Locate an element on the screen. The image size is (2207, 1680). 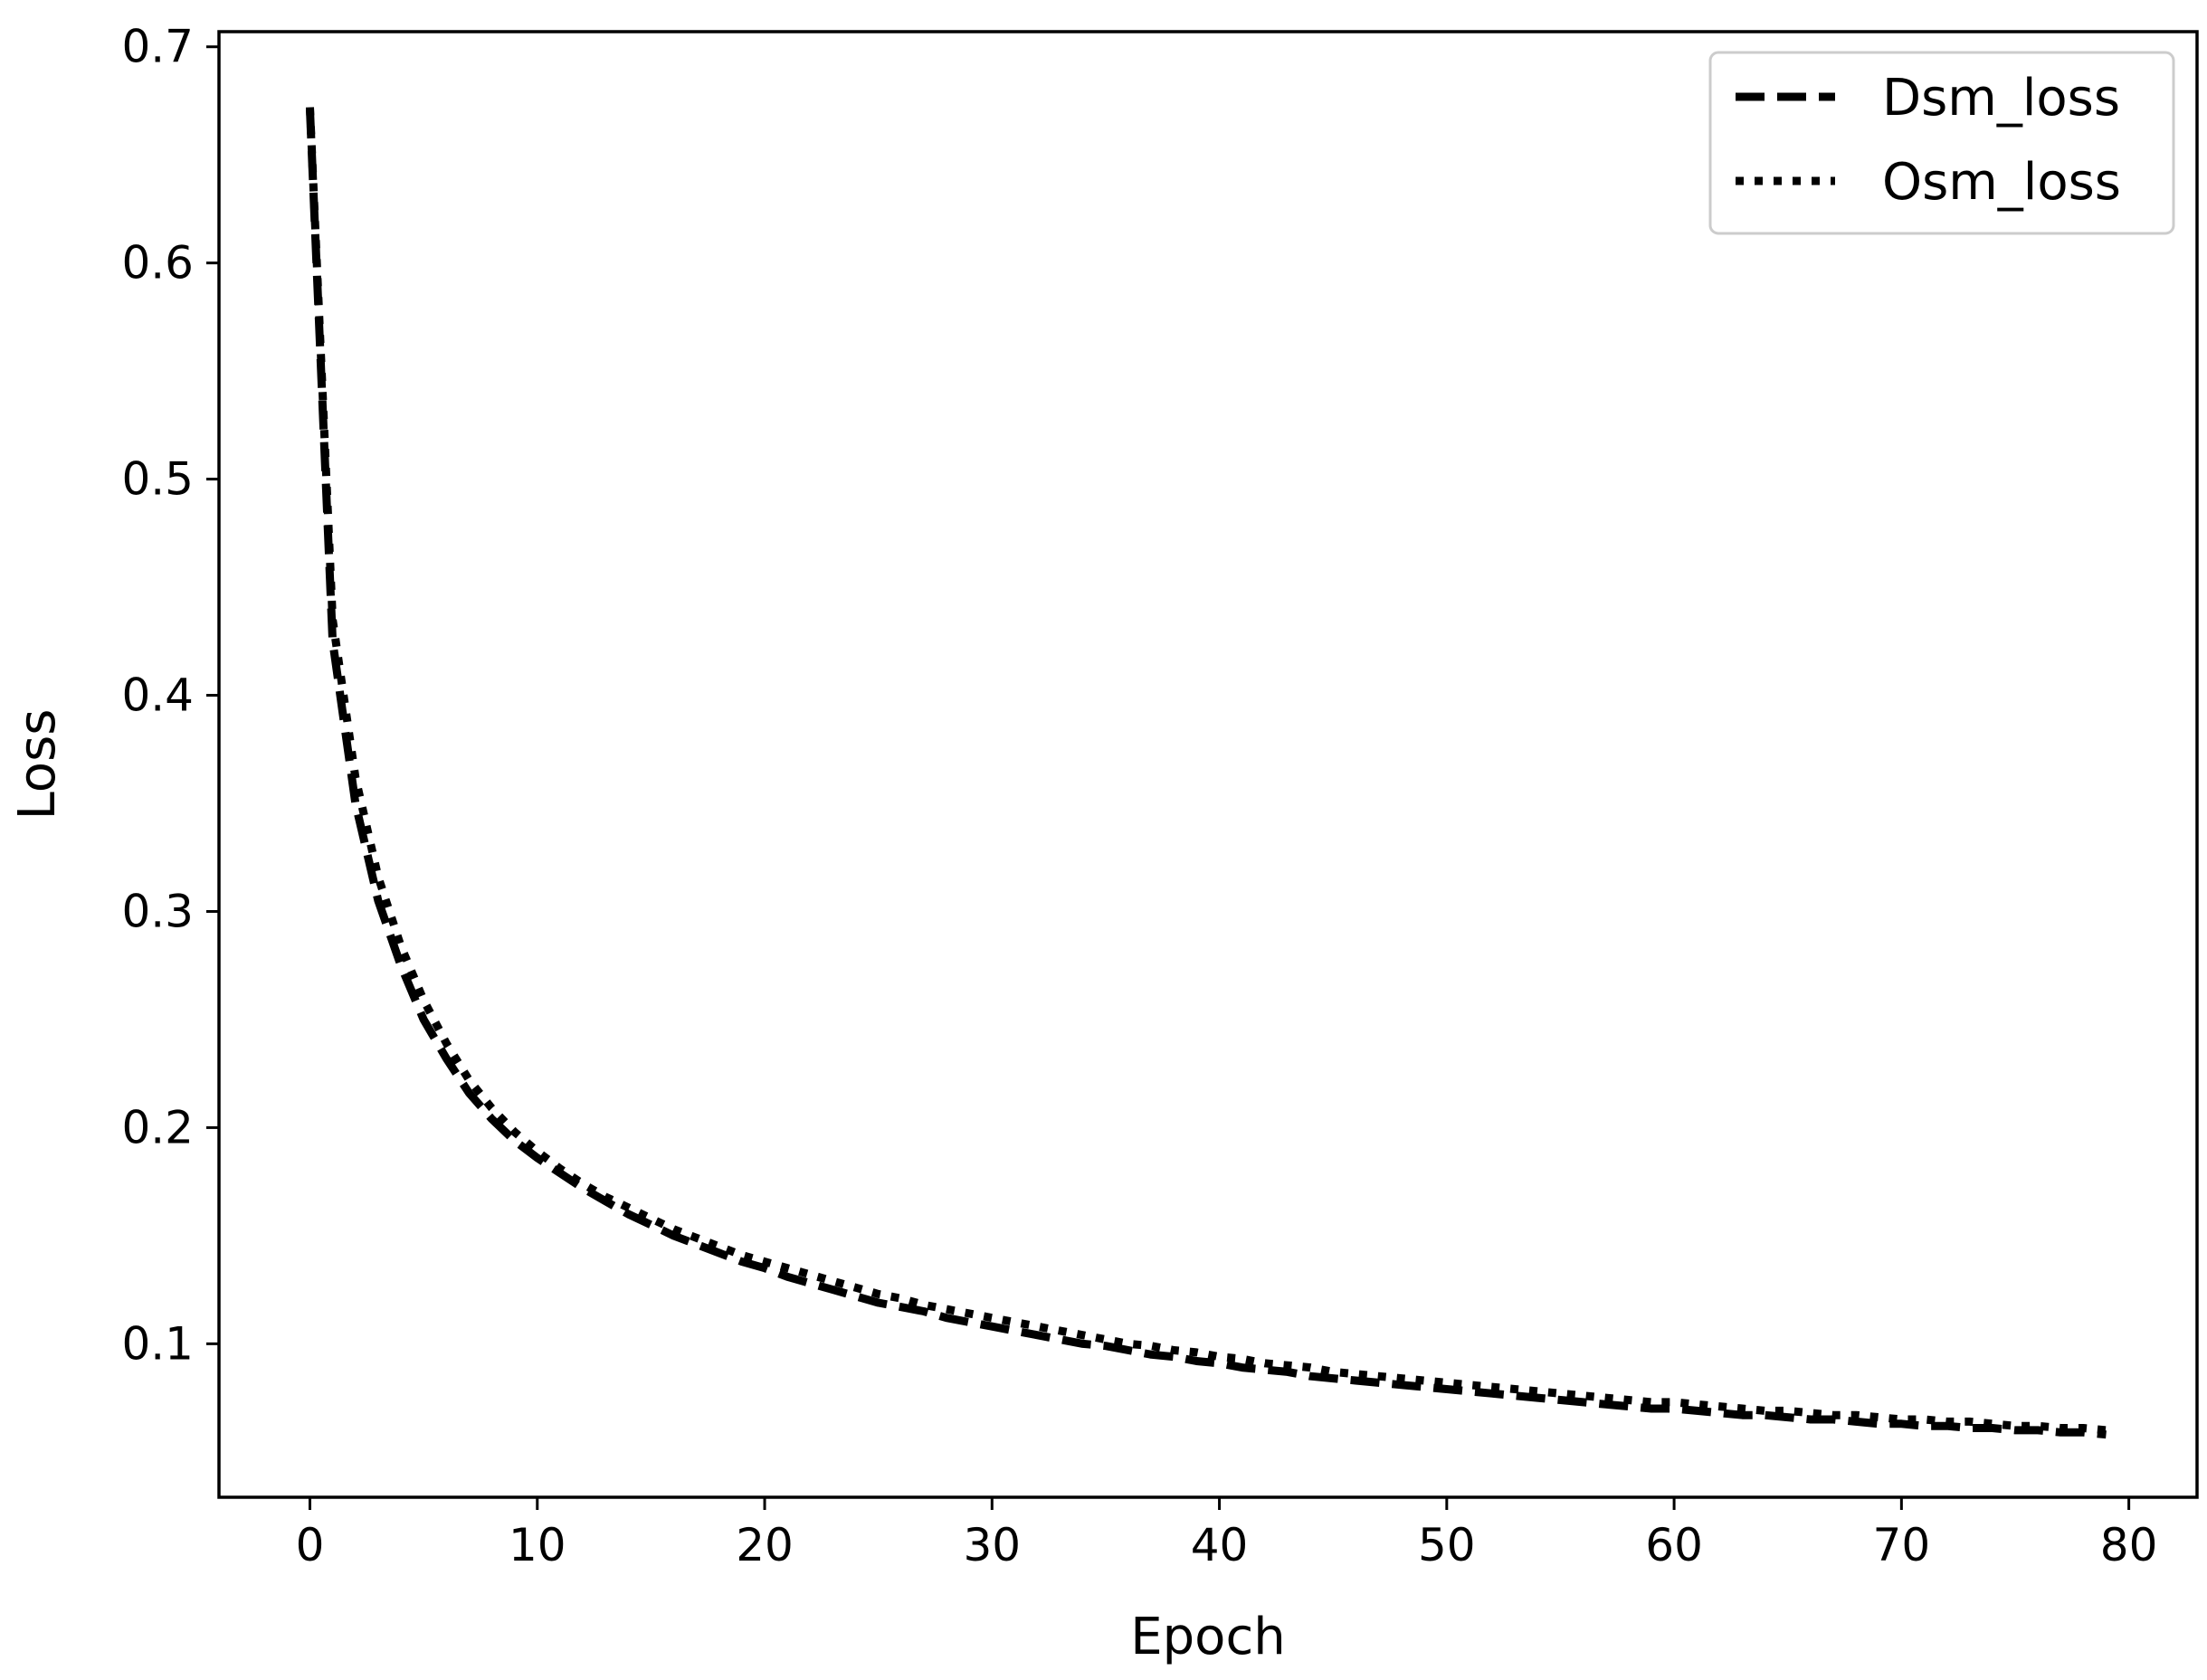
x-tick-label: 80 is located at coordinates (2129, 1545).